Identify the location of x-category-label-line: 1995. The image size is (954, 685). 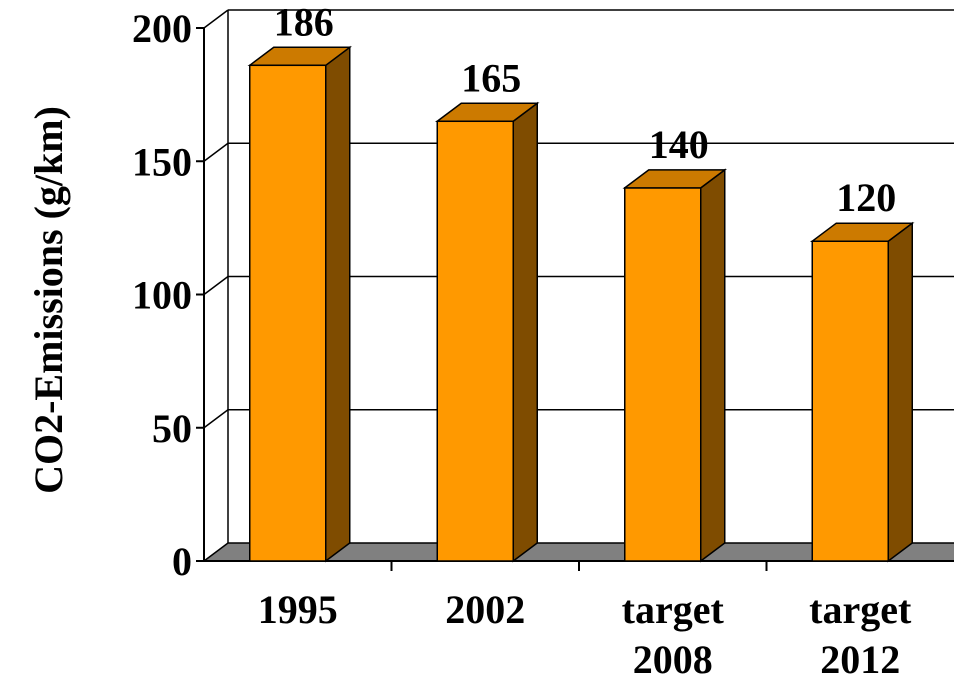
(298, 609).